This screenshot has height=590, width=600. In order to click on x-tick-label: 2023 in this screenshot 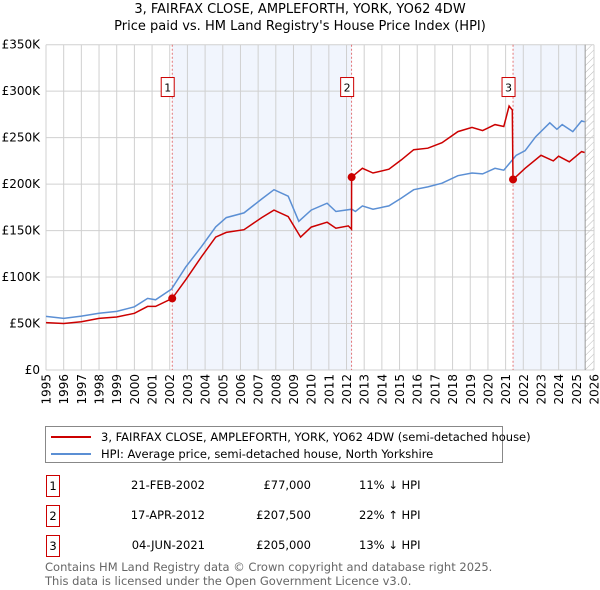, I will do `click(542, 389)`.